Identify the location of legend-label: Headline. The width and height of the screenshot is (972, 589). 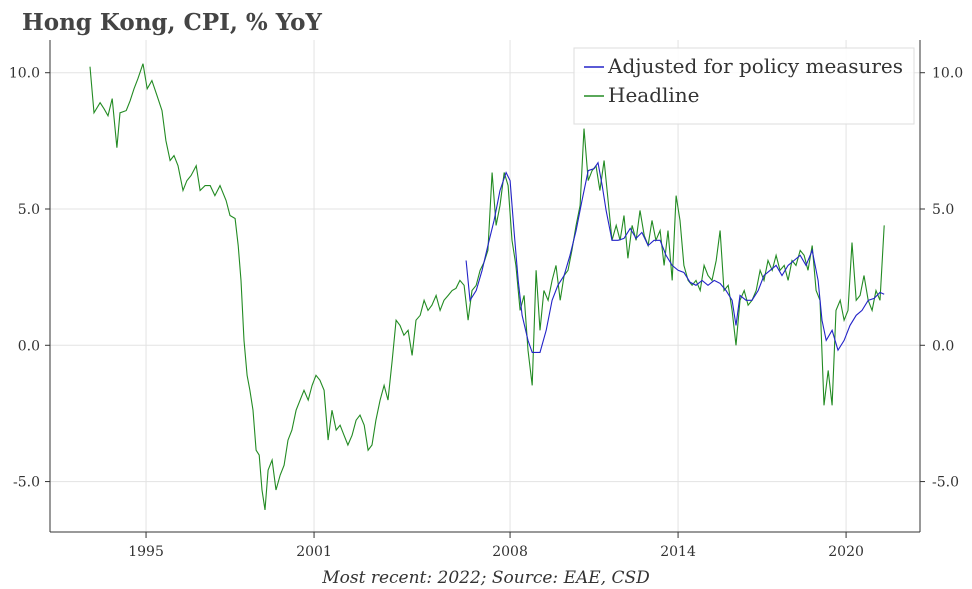
(654, 95).